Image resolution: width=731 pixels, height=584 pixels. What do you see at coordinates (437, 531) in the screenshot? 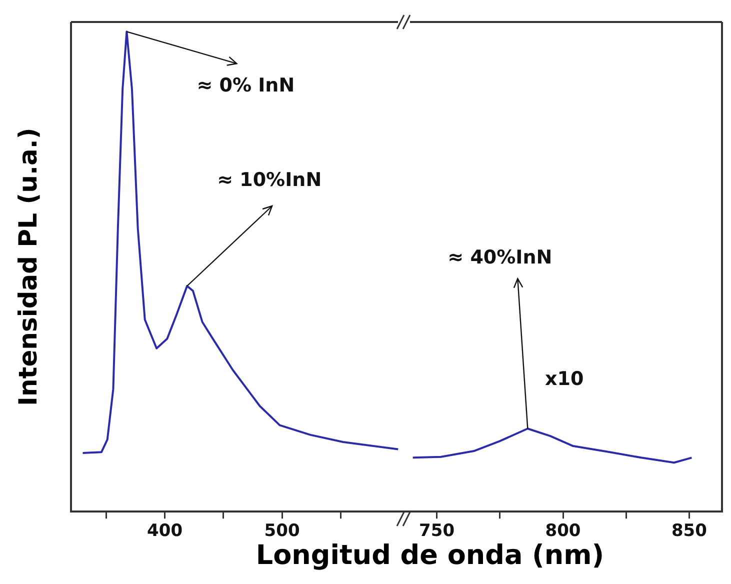
I see `x-tick-label: 750` at bounding box center [437, 531].